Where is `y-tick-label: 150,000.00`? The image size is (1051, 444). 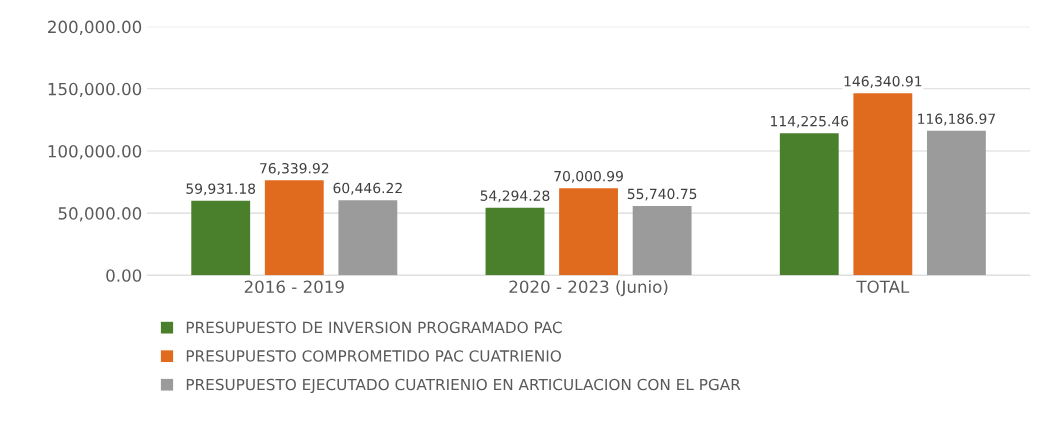
y-tick-label: 150,000.00 is located at coordinates (95, 90).